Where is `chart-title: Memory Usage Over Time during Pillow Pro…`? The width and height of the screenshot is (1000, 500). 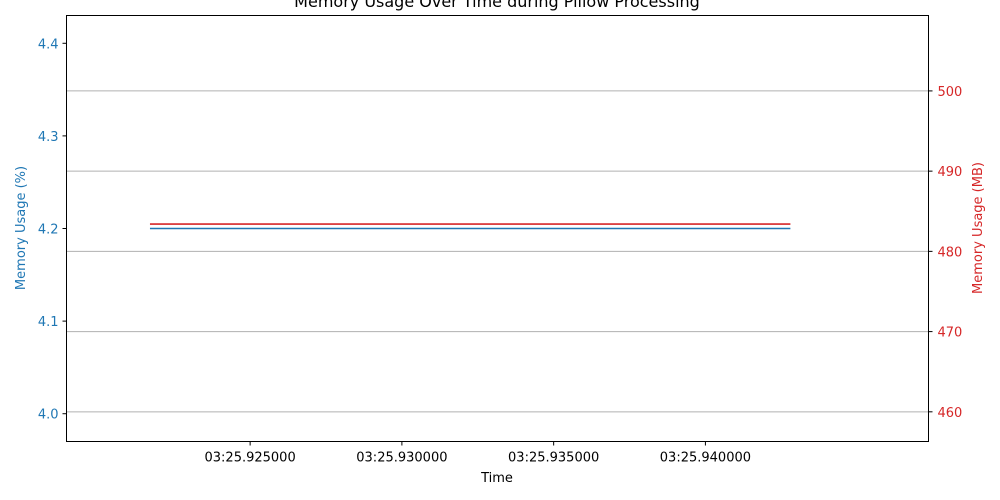
chart-title: Memory Usage Over Time during Pillow Pro… is located at coordinates (497, 5).